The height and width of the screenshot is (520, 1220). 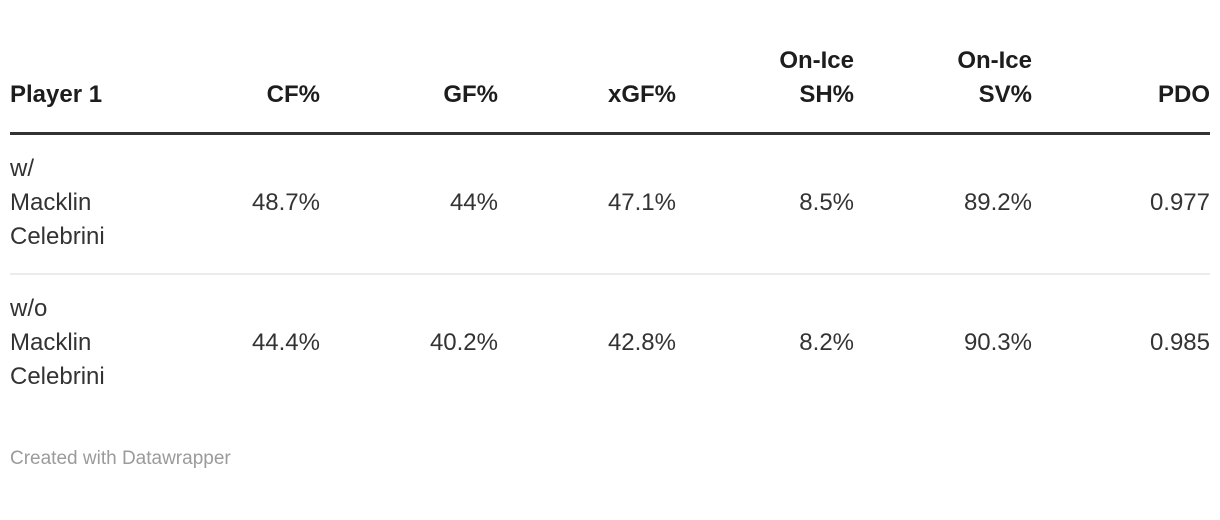 What do you see at coordinates (765, 204) in the screenshot?
I see `stat-cell-on-ice-sh-pct: 8.5%` at bounding box center [765, 204].